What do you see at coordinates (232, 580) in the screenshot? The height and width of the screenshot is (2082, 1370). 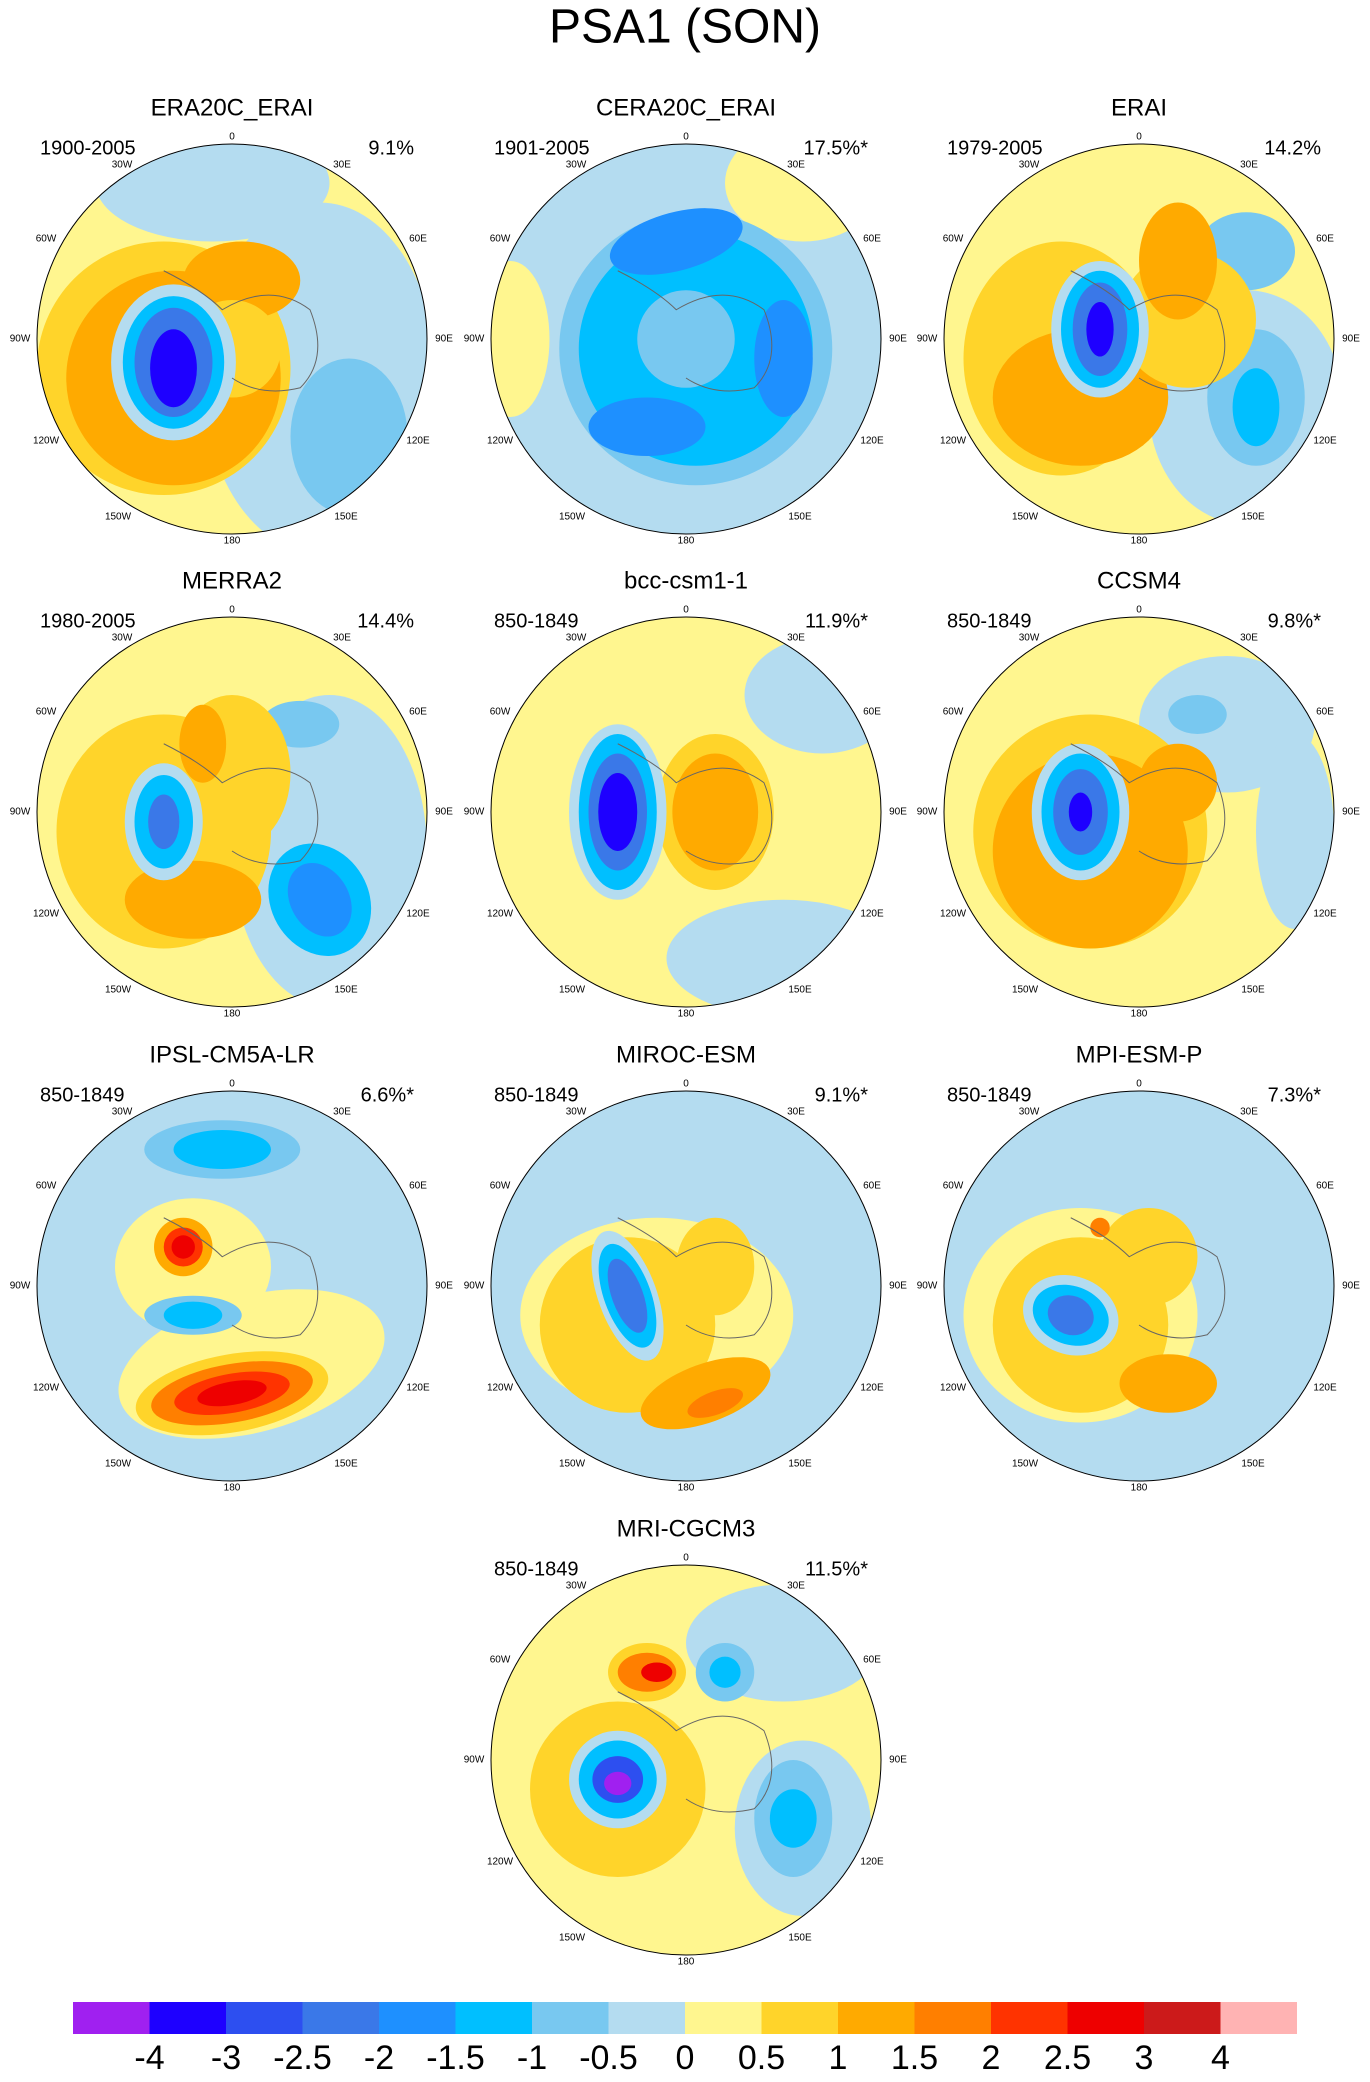 I see `panel-title: MERRA2` at bounding box center [232, 580].